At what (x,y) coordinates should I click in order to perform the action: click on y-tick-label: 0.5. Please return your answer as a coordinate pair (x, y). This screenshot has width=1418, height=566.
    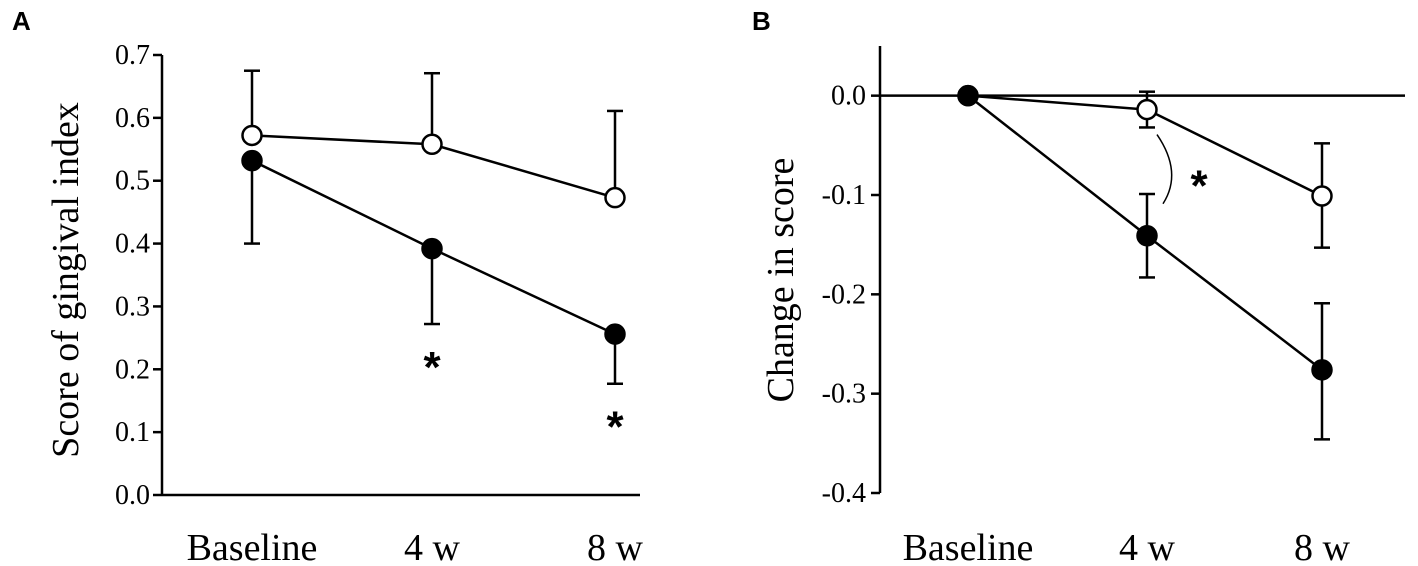
    Looking at the image, I should click on (132, 181).